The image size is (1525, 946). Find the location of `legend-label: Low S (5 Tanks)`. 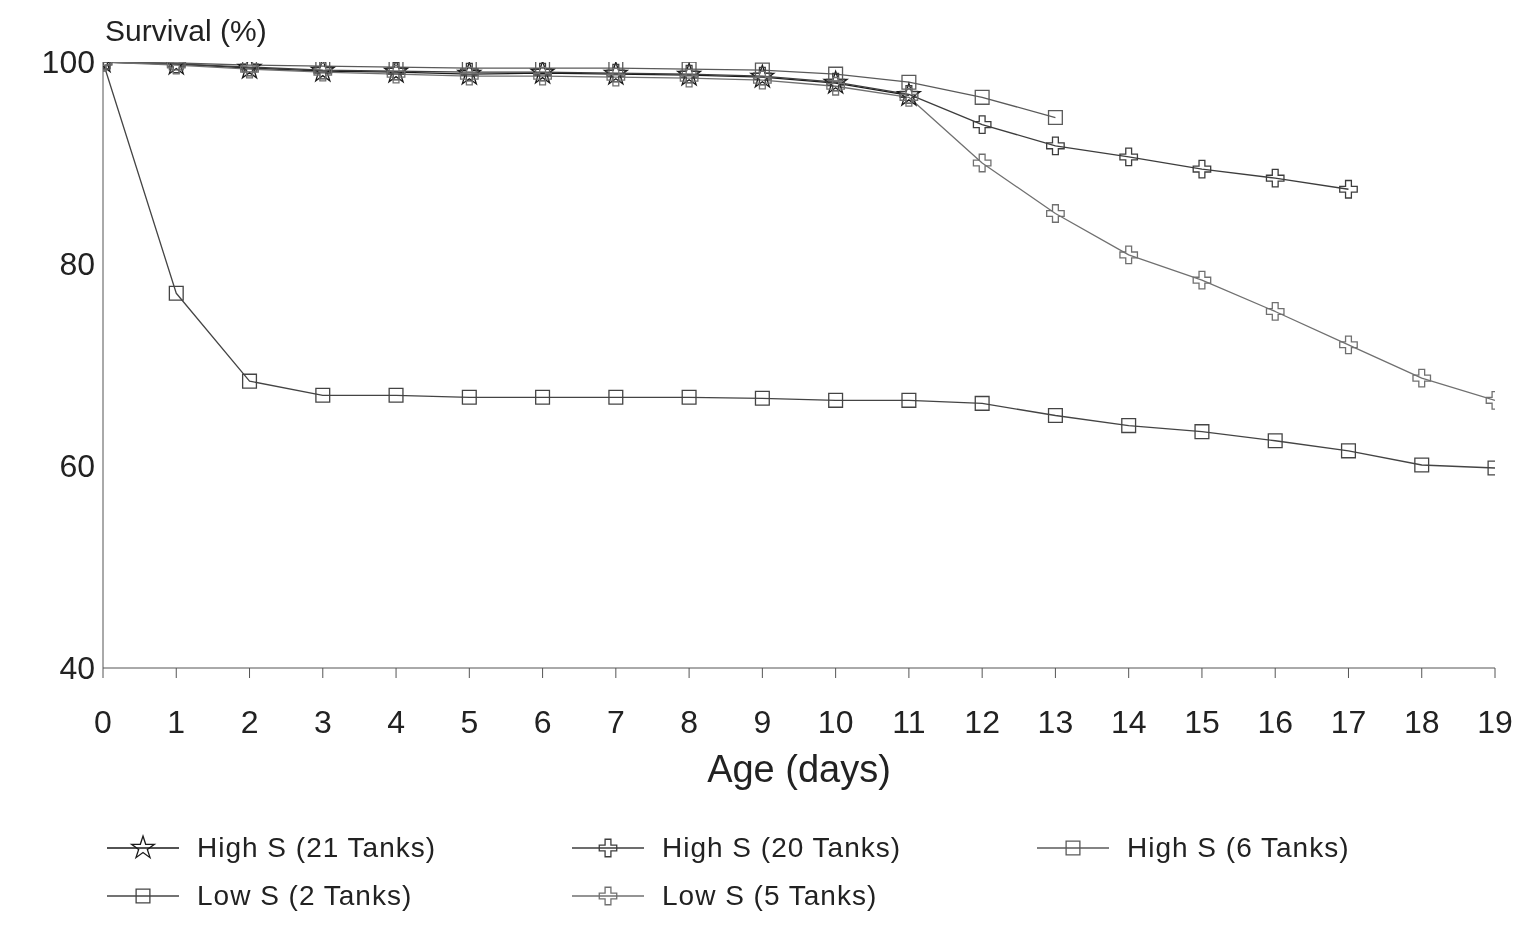

legend-label: Low S (5 Tanks) is located at coordinates (770, 896).